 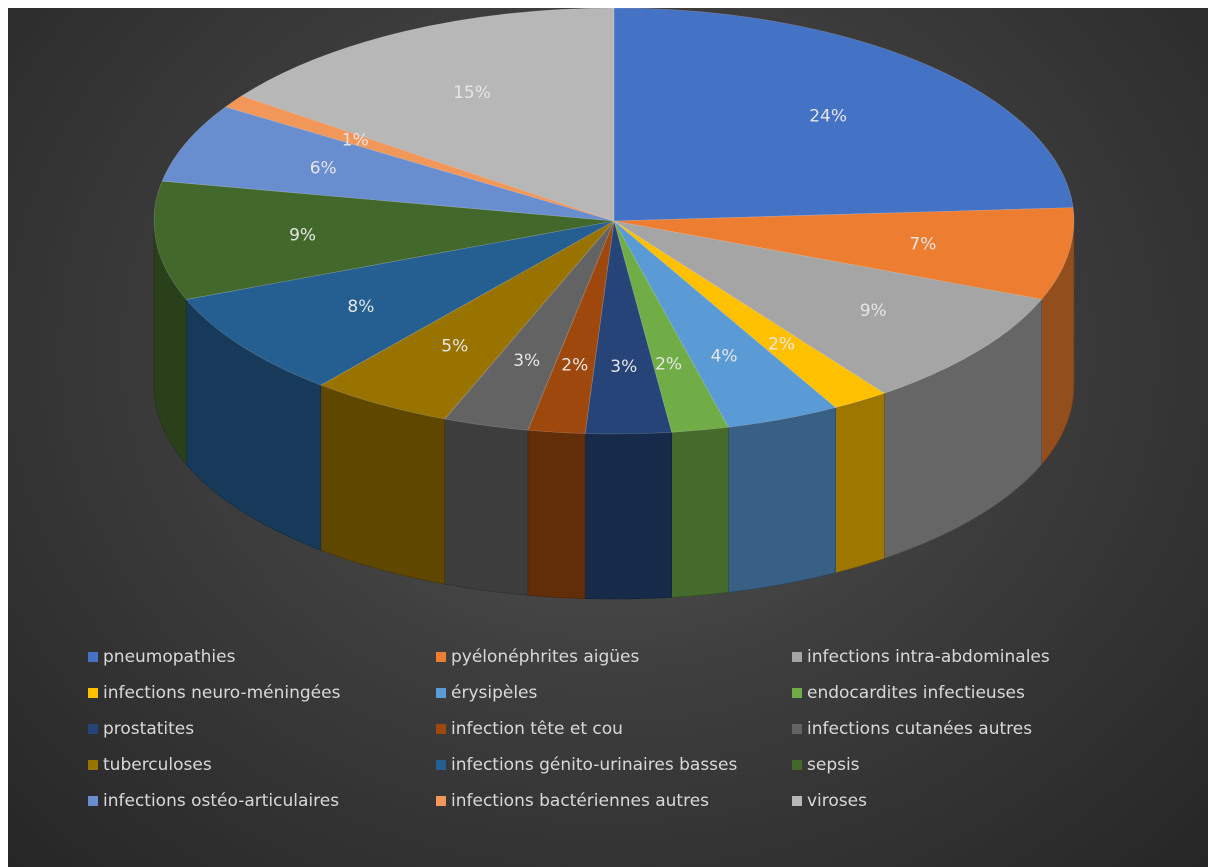 What do you see at coordinates (928, 657) in the screenshot?
I see `legend-label: infections intra-abdominales` at bounding box center [928, 657].